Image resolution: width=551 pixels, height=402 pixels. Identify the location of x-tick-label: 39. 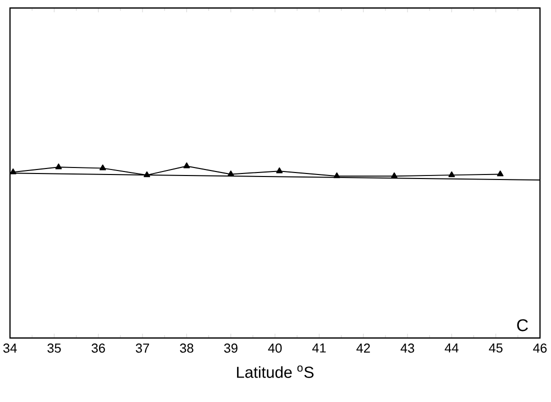
(231, 348).